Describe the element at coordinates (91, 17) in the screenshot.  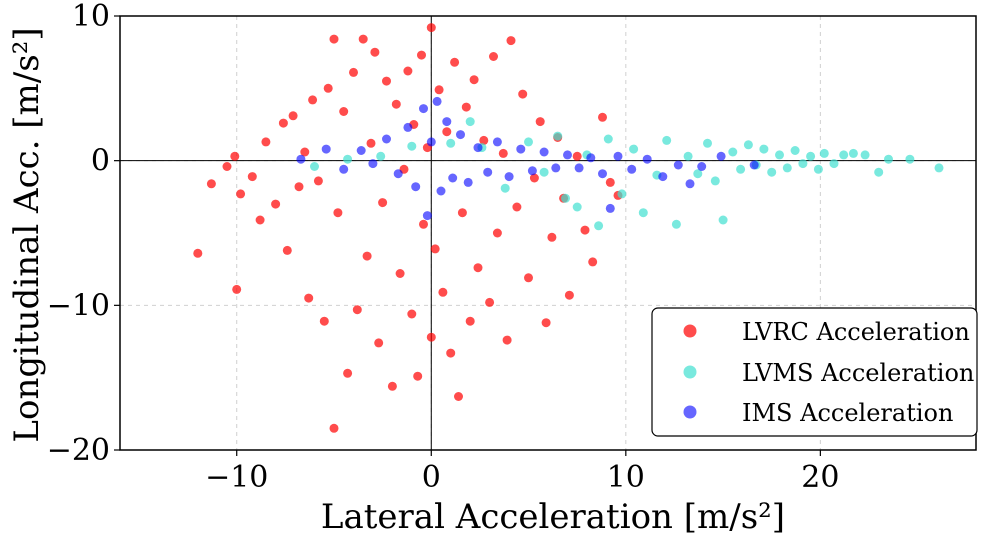
I see `y-tick-label: 10` at that location.